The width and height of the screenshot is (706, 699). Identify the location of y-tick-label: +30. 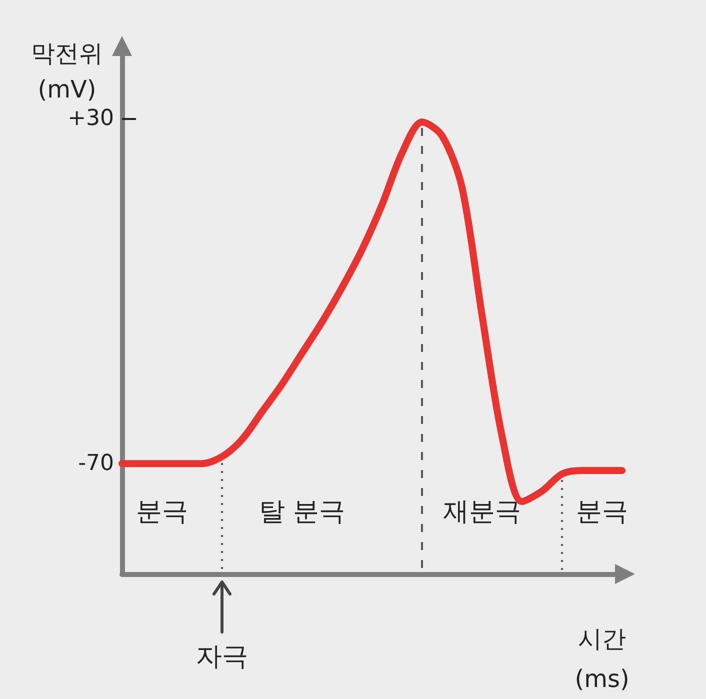
(91, 118).